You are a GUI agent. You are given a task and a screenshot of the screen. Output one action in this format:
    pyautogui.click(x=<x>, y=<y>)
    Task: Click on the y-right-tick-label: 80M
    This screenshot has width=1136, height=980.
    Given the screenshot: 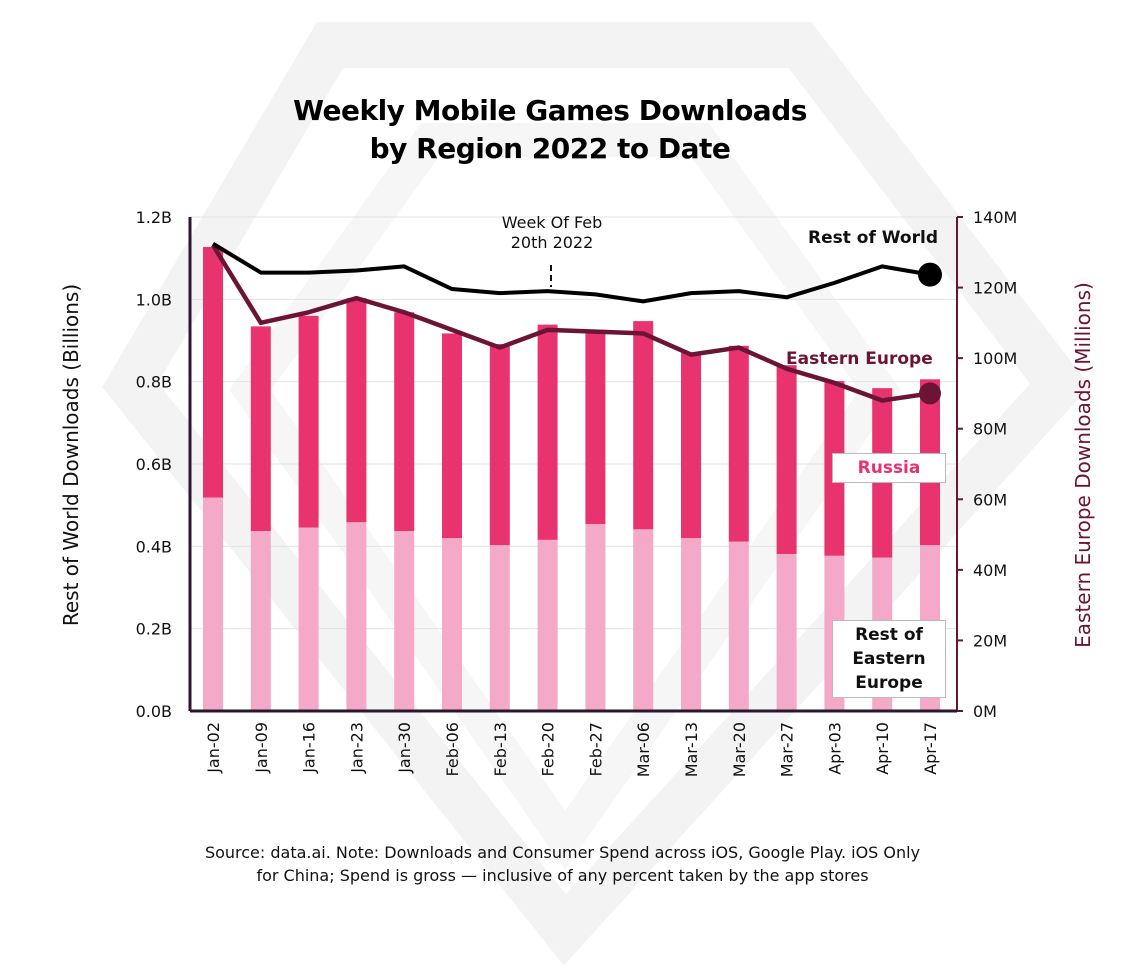 What is the action you would take?
    pyautogui.click(x=990, y=429)
    